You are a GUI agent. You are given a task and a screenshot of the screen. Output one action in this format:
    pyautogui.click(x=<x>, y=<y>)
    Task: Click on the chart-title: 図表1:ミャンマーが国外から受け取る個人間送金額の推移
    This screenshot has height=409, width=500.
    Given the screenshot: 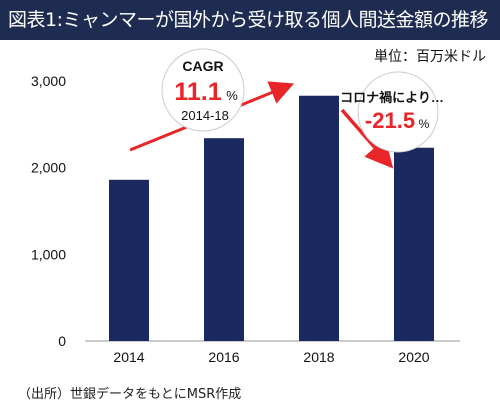 What is the action you would take?
    pyautogui.click(x=248, y=20)
    